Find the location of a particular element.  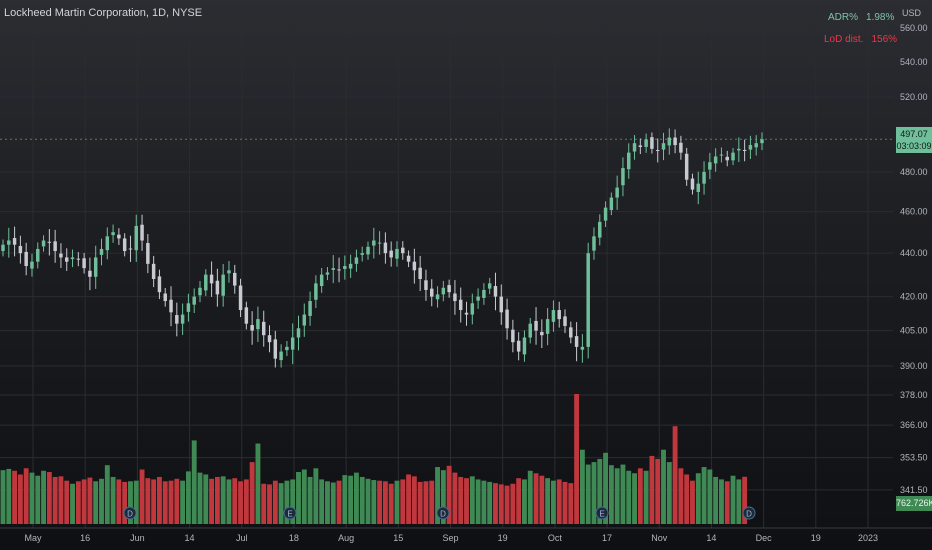

price-tick-label: 440.00 is located at coordinates (914, 253).